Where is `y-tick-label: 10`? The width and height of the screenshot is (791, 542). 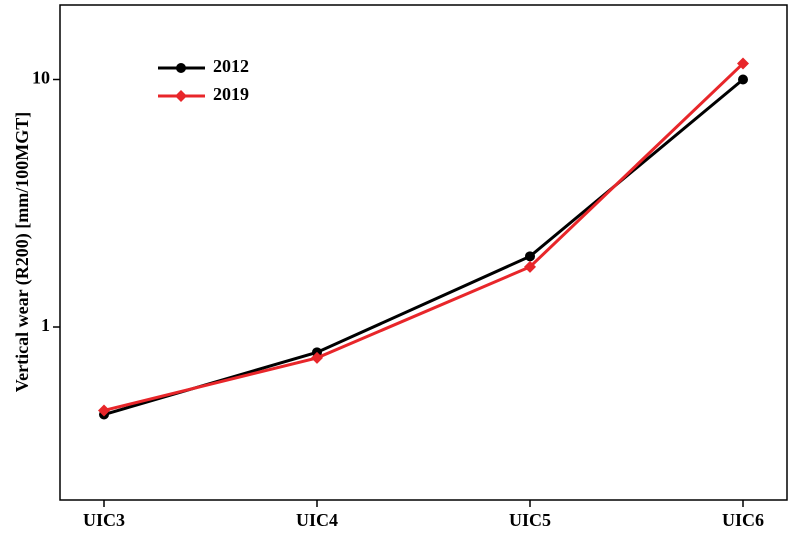 y-tick-label: 10 is located at coordinates (41, 78).